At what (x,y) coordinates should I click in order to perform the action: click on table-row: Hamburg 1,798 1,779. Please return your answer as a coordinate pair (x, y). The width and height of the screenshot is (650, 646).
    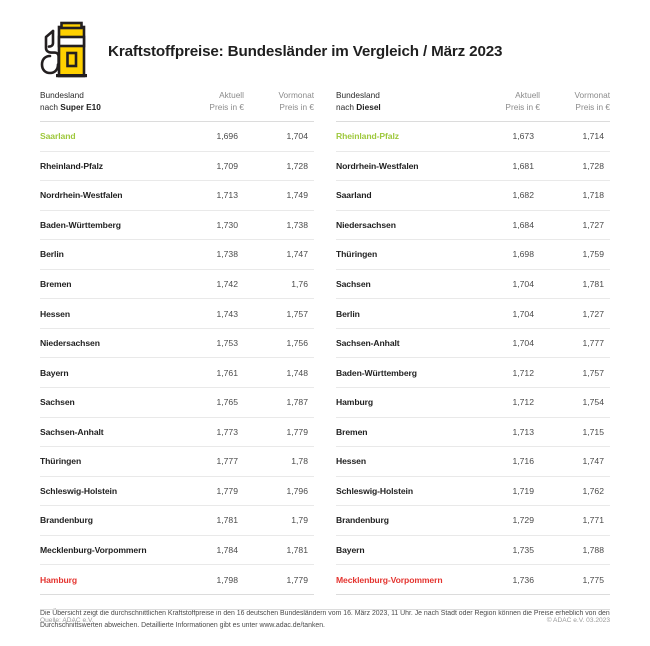
    Looking at the image, I should click on (177, 579).